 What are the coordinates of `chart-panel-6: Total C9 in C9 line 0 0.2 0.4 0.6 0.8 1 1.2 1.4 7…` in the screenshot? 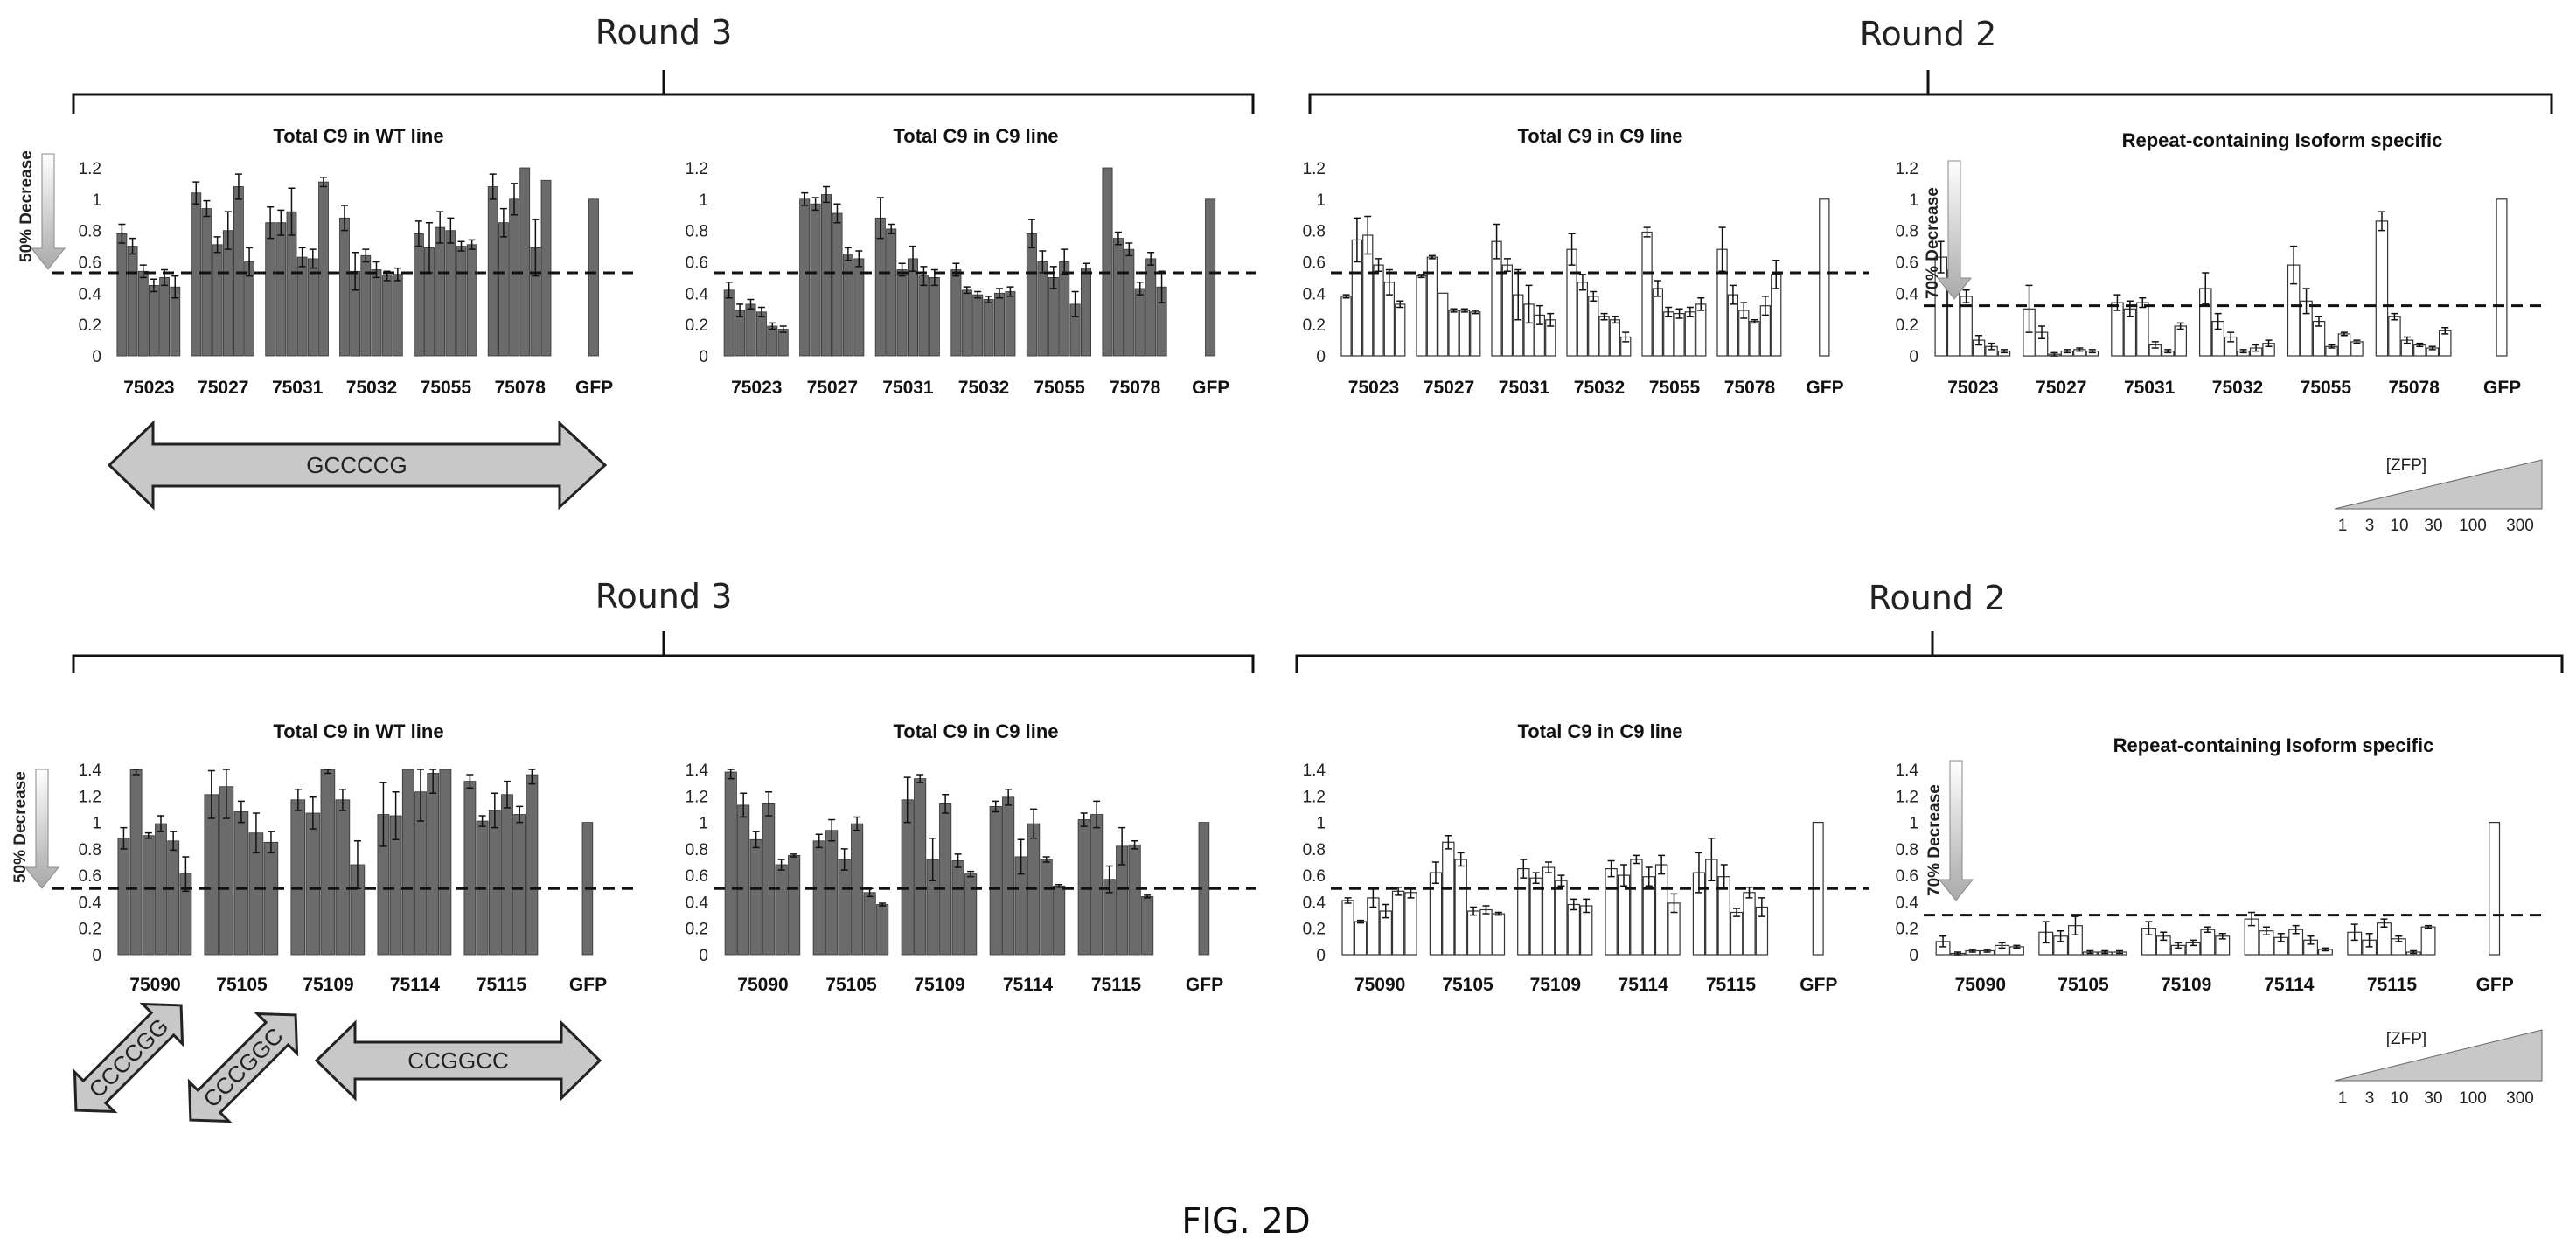 It's located at (971, 857).